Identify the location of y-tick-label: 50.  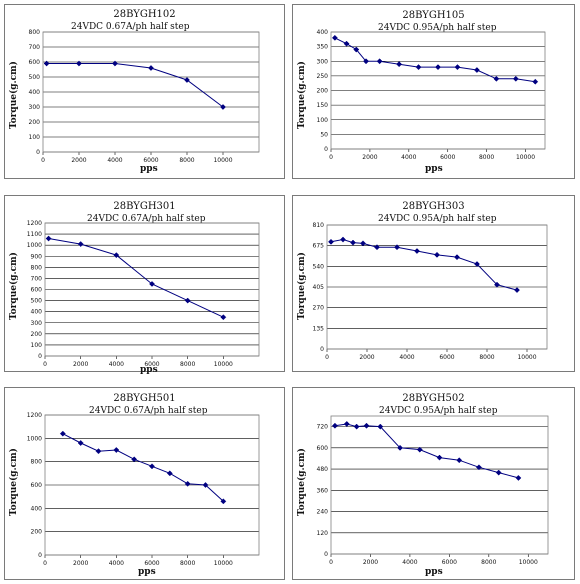
(324, 134).